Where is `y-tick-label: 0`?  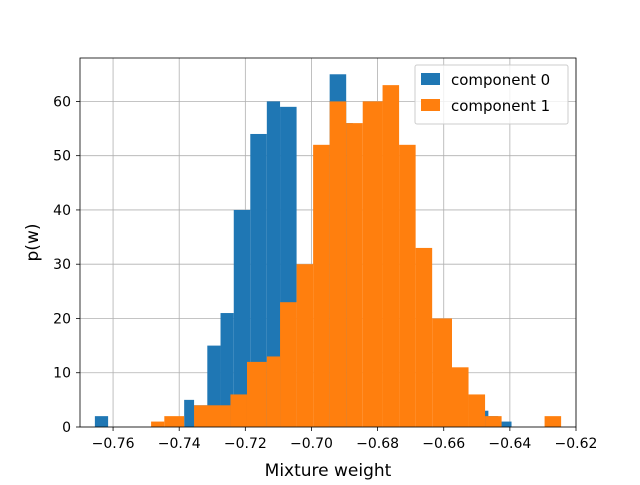
y-tick-label: 0 is located at coordinates (66, 428).